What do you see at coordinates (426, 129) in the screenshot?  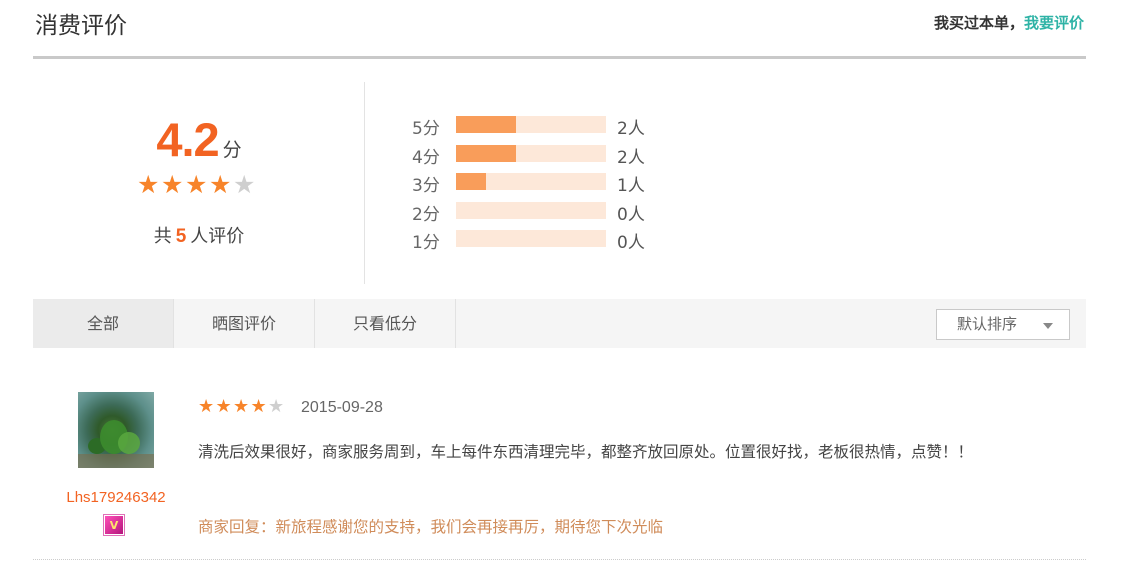 I see `distribution-label: 5分` at bounding box center [426, 129].